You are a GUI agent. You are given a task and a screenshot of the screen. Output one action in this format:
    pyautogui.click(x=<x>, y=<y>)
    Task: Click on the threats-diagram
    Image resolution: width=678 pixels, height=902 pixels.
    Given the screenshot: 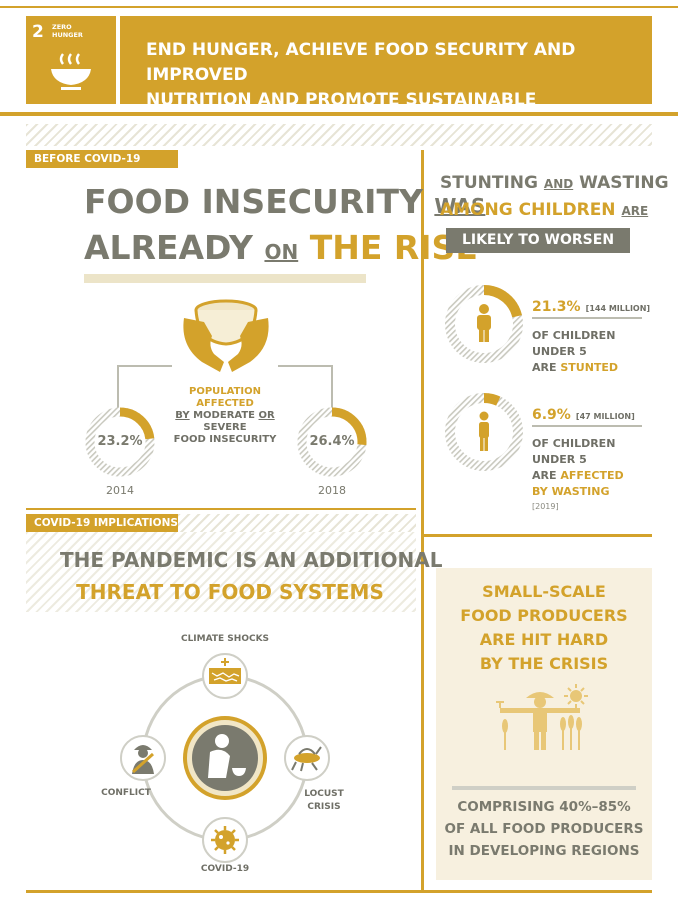 What is the action you would take?
    pyautogui.click(x=225, y=758)
    